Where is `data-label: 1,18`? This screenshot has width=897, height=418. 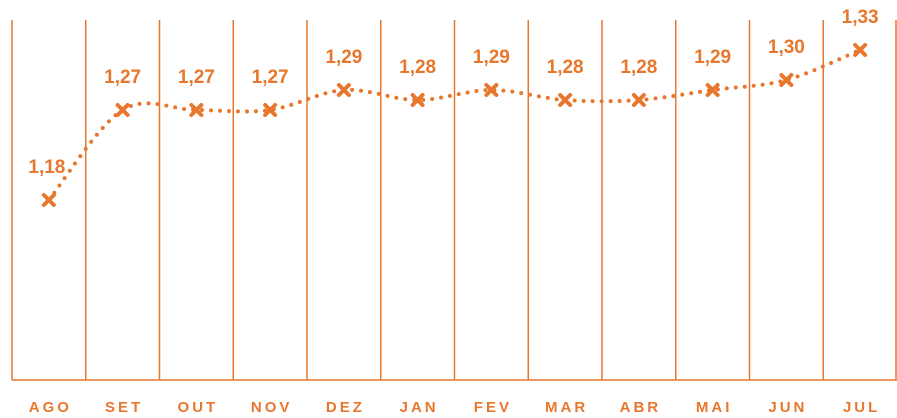 data-label: 1,18 is located at coordinates (46, 167).